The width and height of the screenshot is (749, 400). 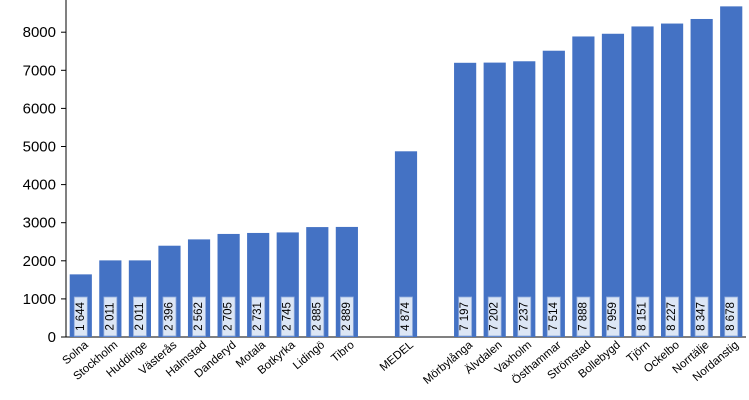 I want to click on value-label: 8 678, so click(x=731, y=316).